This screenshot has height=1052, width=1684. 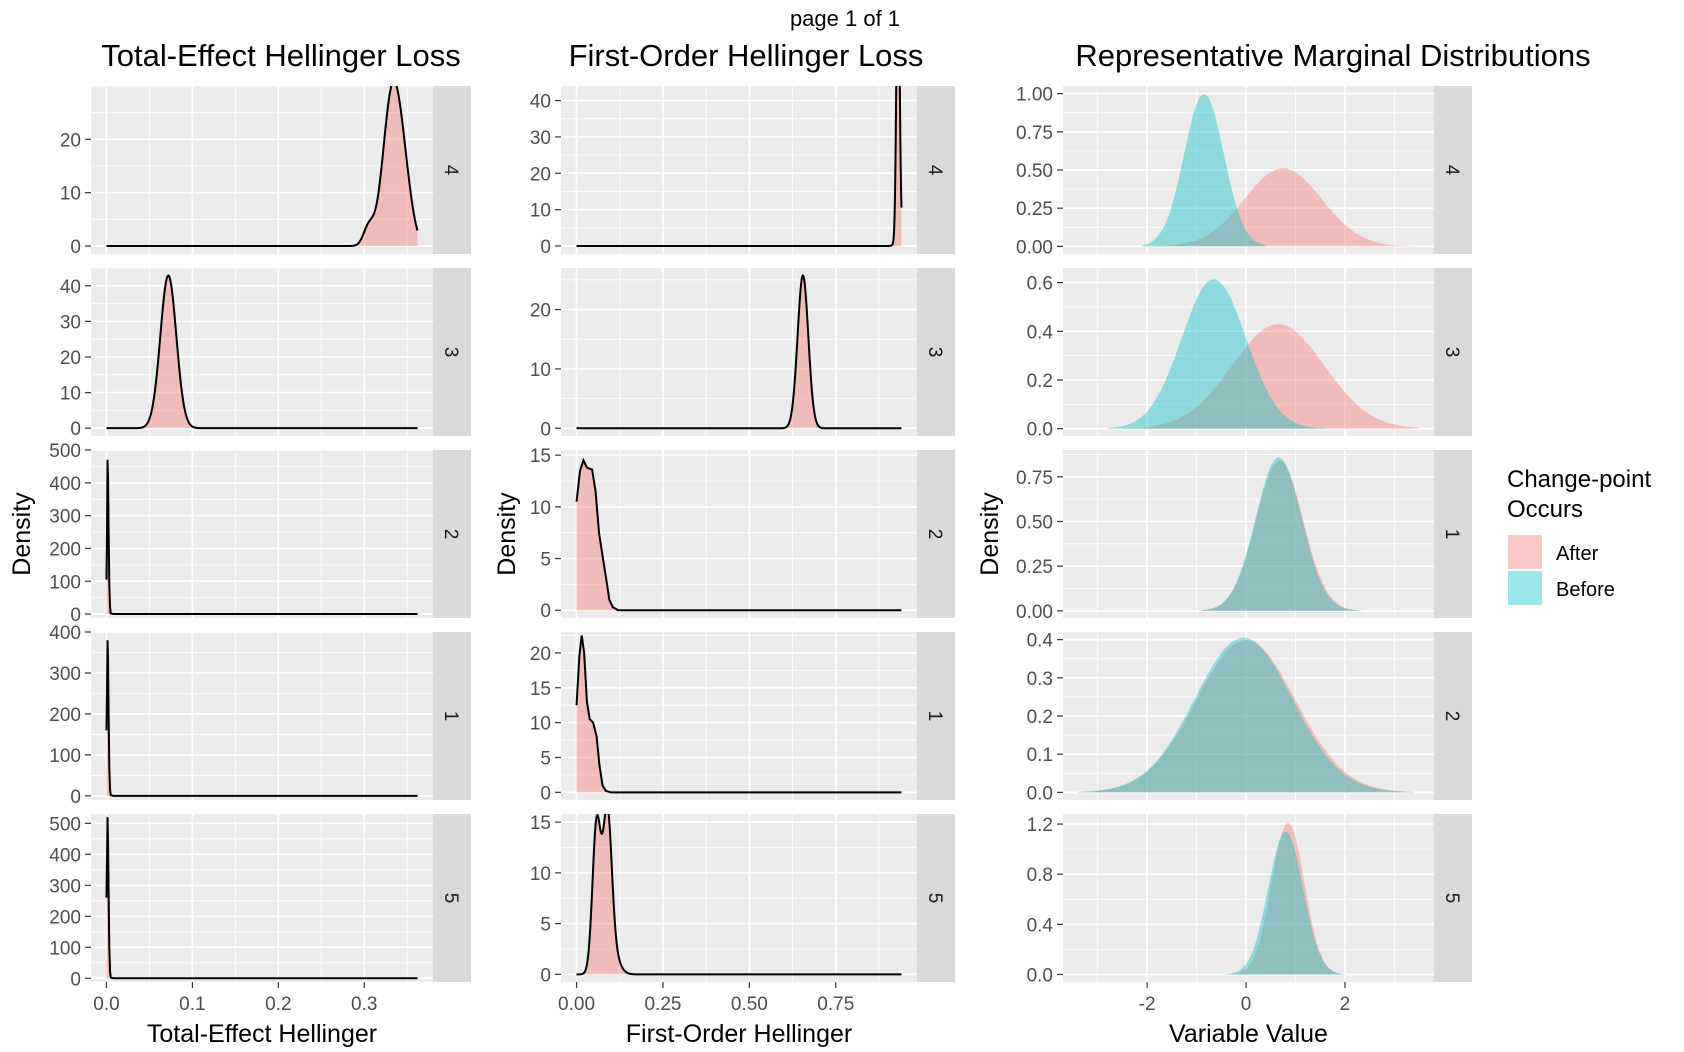 What do you see at coordinates (1248, 1034) in the screenshot?
I see `x-axis-label-3: Variable Value` at bounding box center [1248, 1034].